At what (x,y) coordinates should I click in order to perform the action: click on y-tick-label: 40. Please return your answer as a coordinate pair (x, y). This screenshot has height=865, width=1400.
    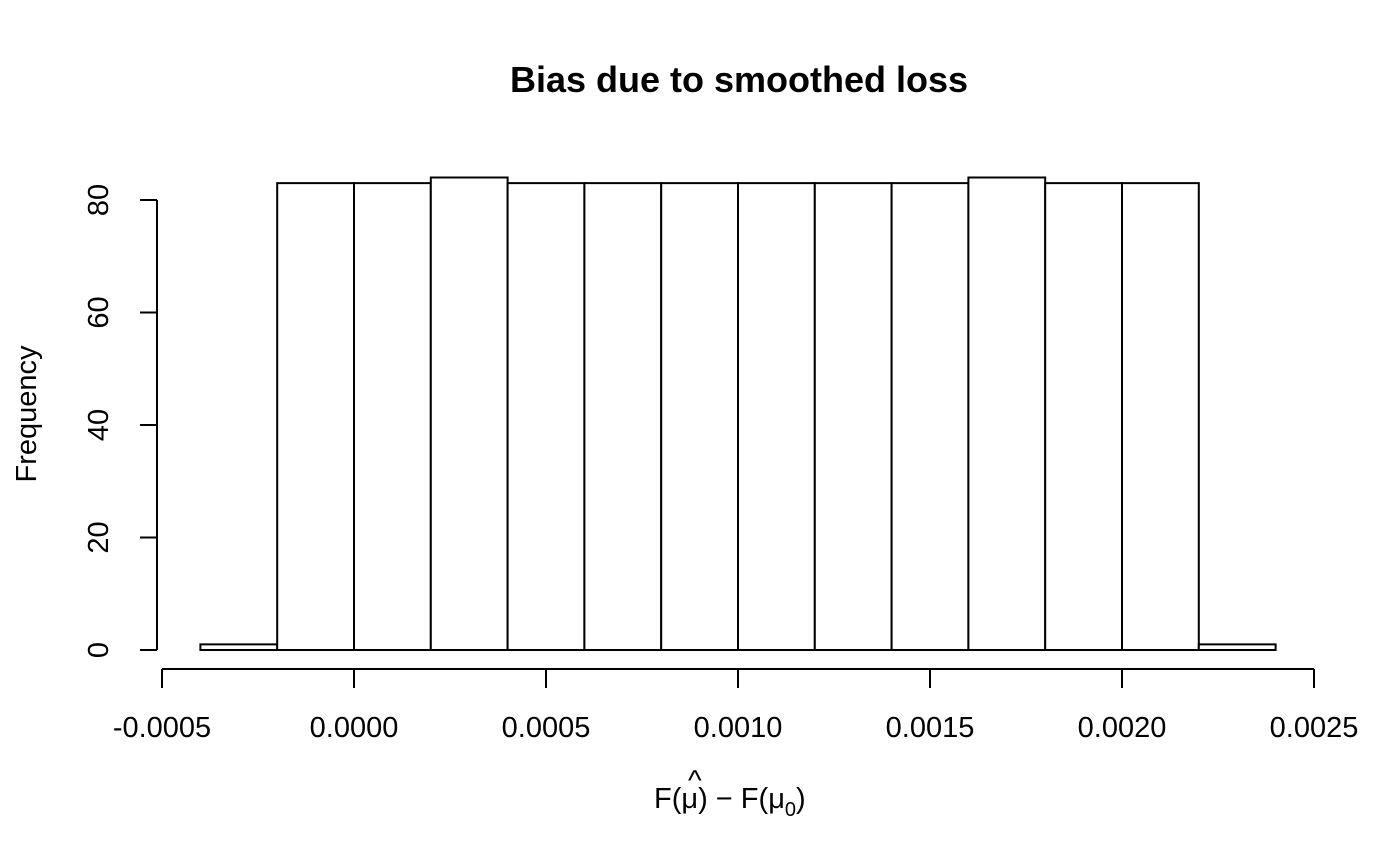
    Looking at the image, I should click on (99, 425).